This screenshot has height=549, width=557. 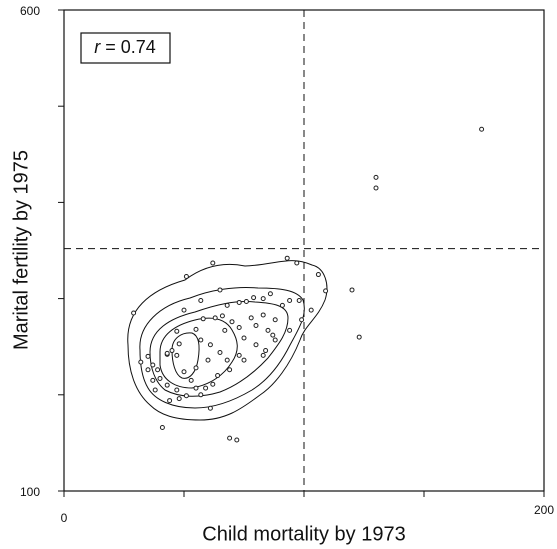 What do you see at coordinates (21, 250) in the screenshot?
I see `y-axis-title: Marital fertility by 1975` at bounding box center [21, 250].